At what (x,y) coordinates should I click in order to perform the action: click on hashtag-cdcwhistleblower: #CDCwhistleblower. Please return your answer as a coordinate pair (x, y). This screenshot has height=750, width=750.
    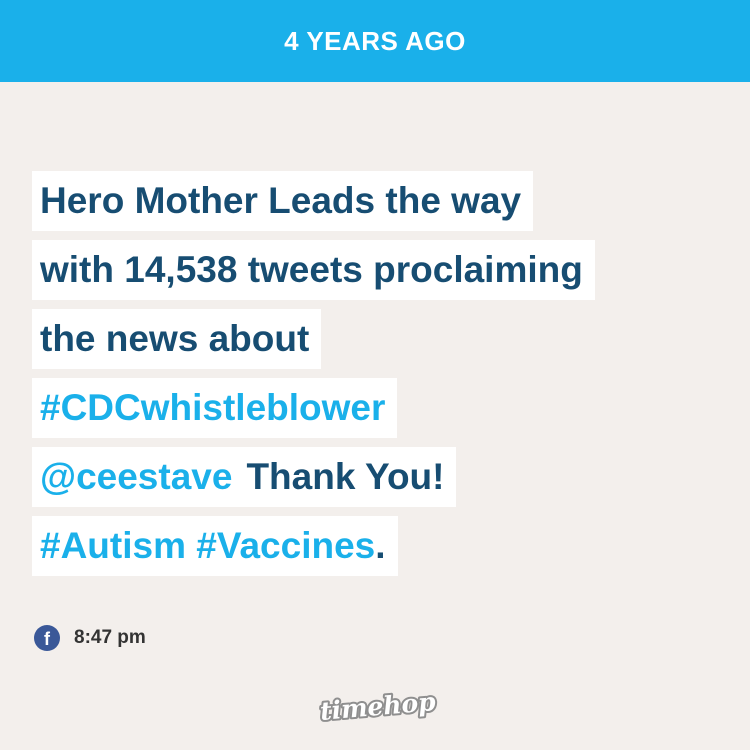
    Looking at the image, I should click on (213, 407).